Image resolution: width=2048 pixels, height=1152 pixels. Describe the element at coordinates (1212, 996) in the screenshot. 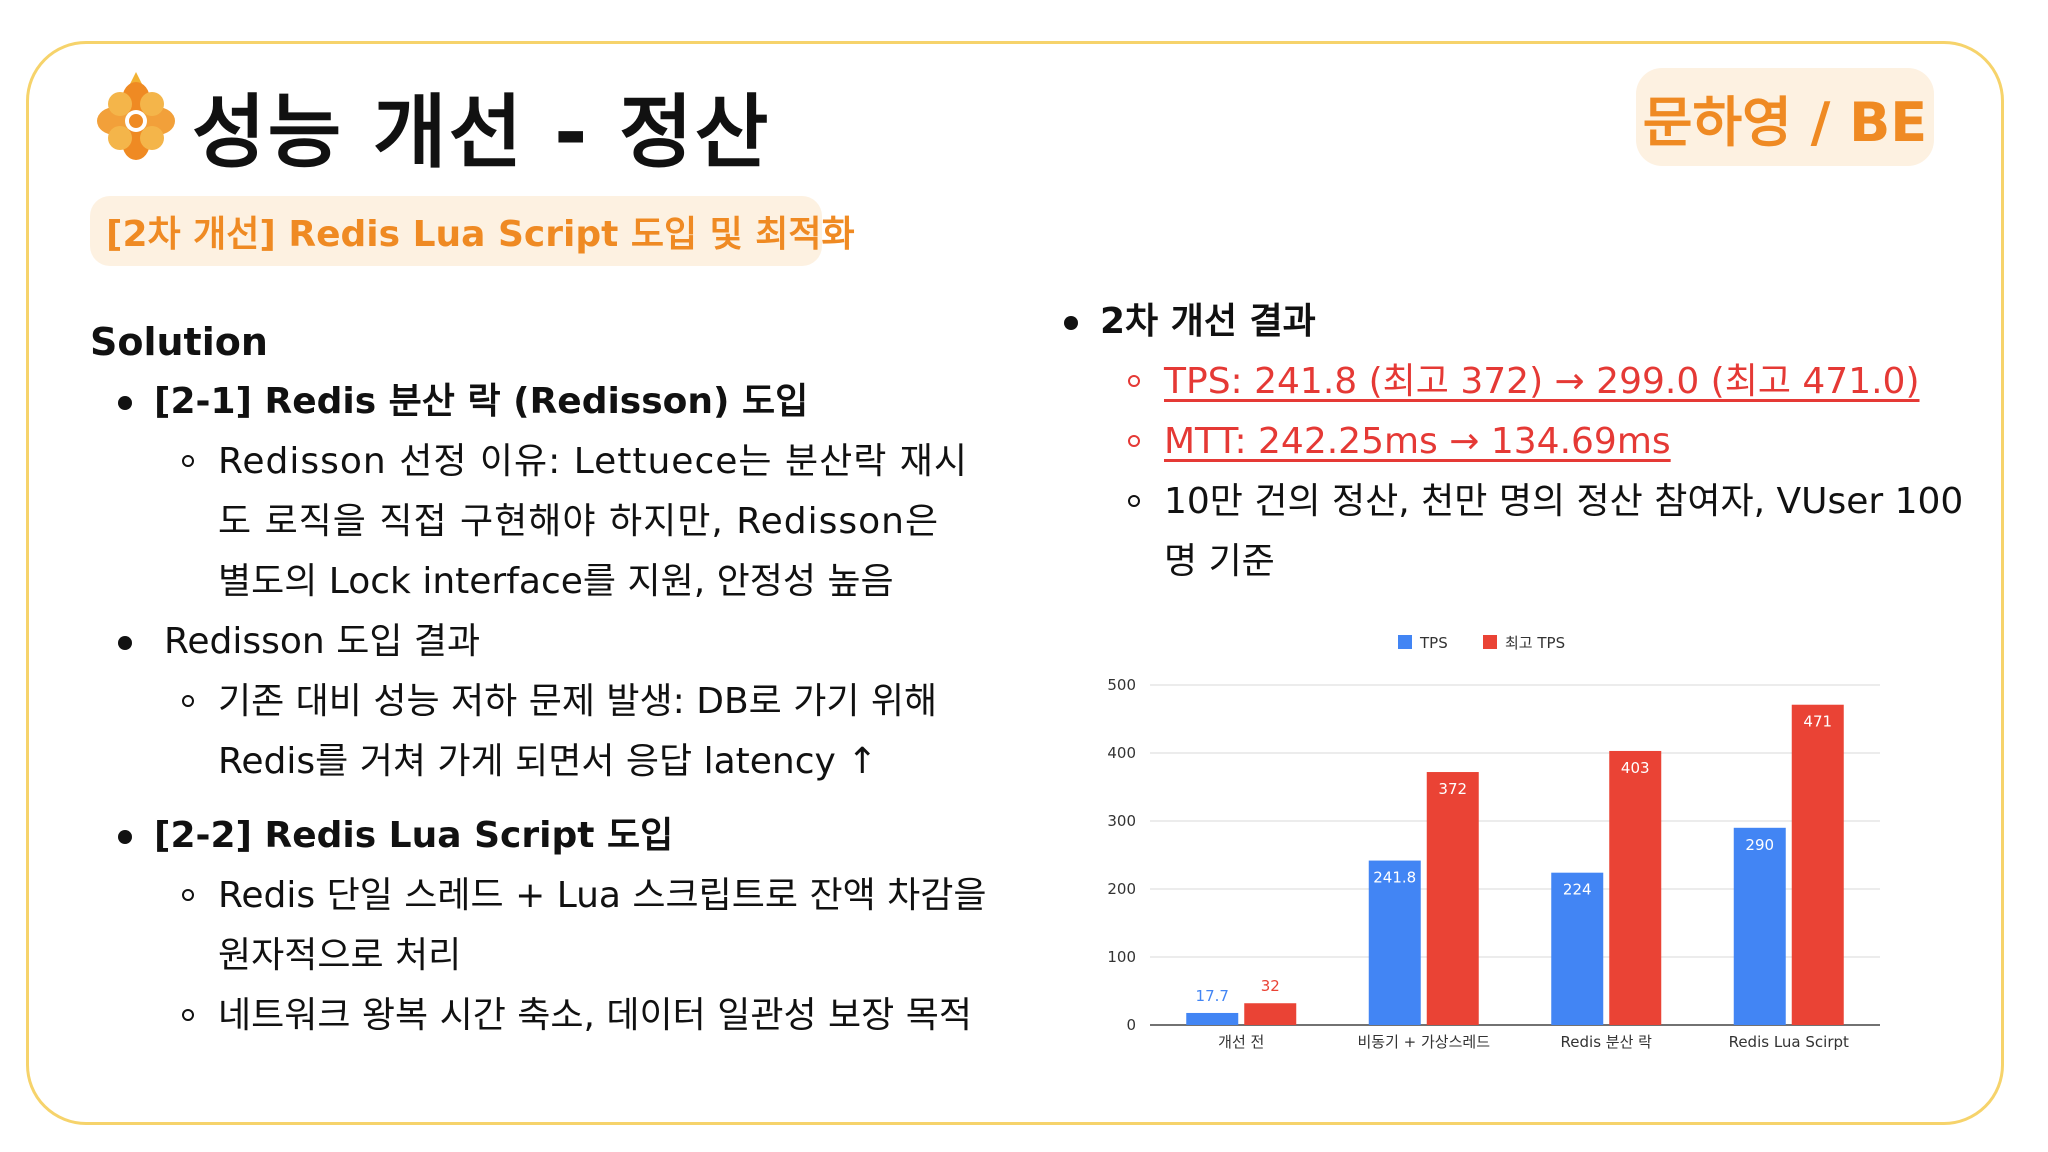

I see `data-label: 17.7` at that location.